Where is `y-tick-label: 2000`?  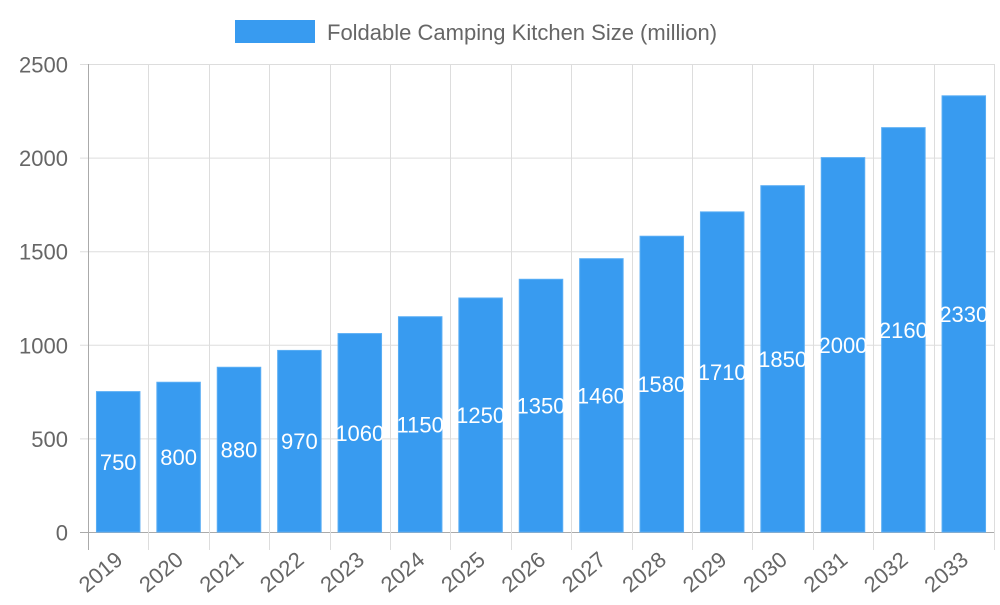
y-tick-label: 2000 is located at coordinates (43, 158).